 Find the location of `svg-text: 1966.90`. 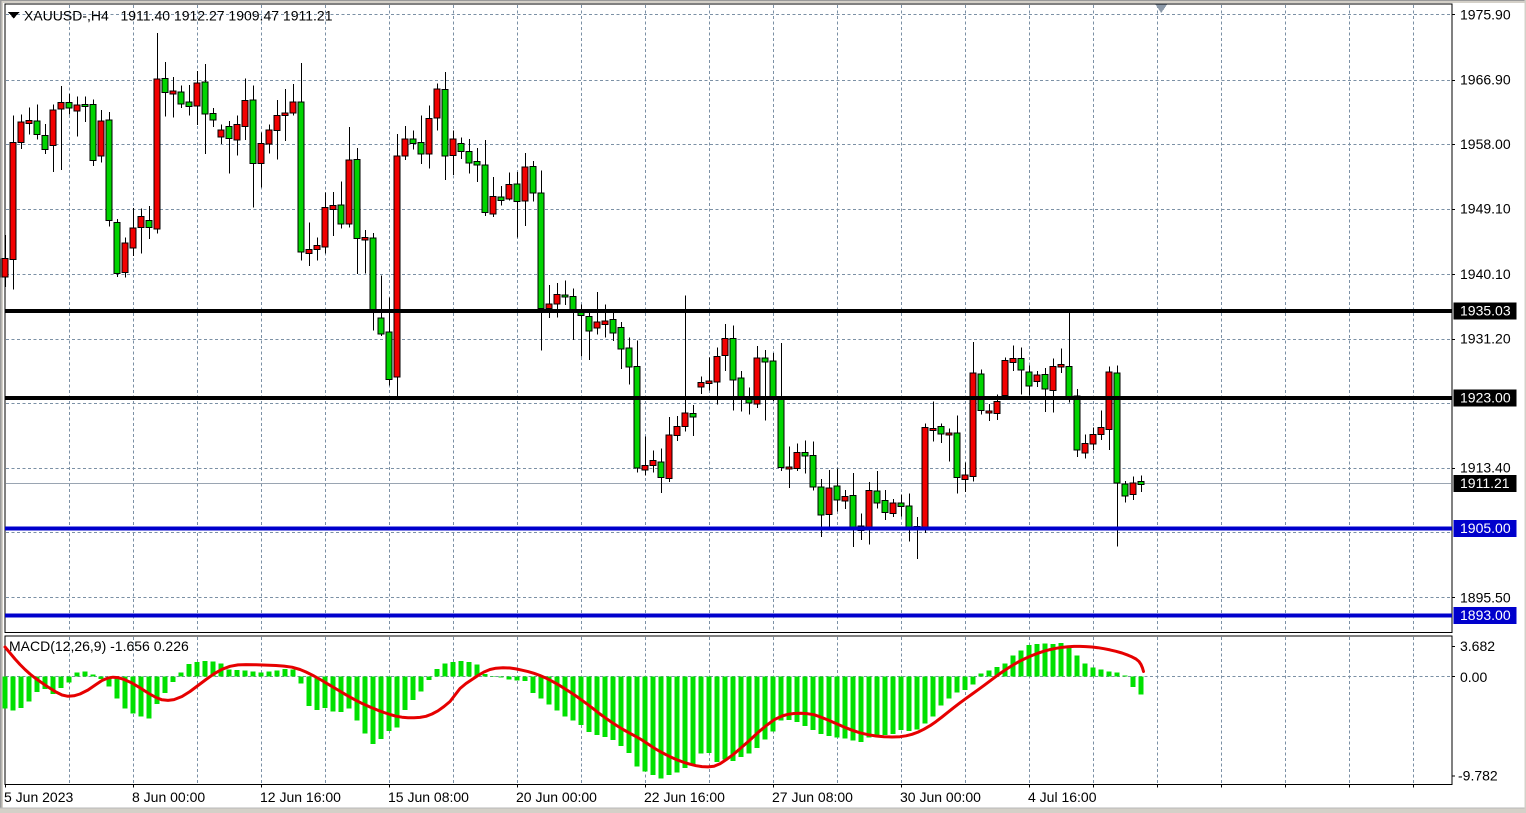

svg-text: 1966.90 is located at coordinates (1485, 80).